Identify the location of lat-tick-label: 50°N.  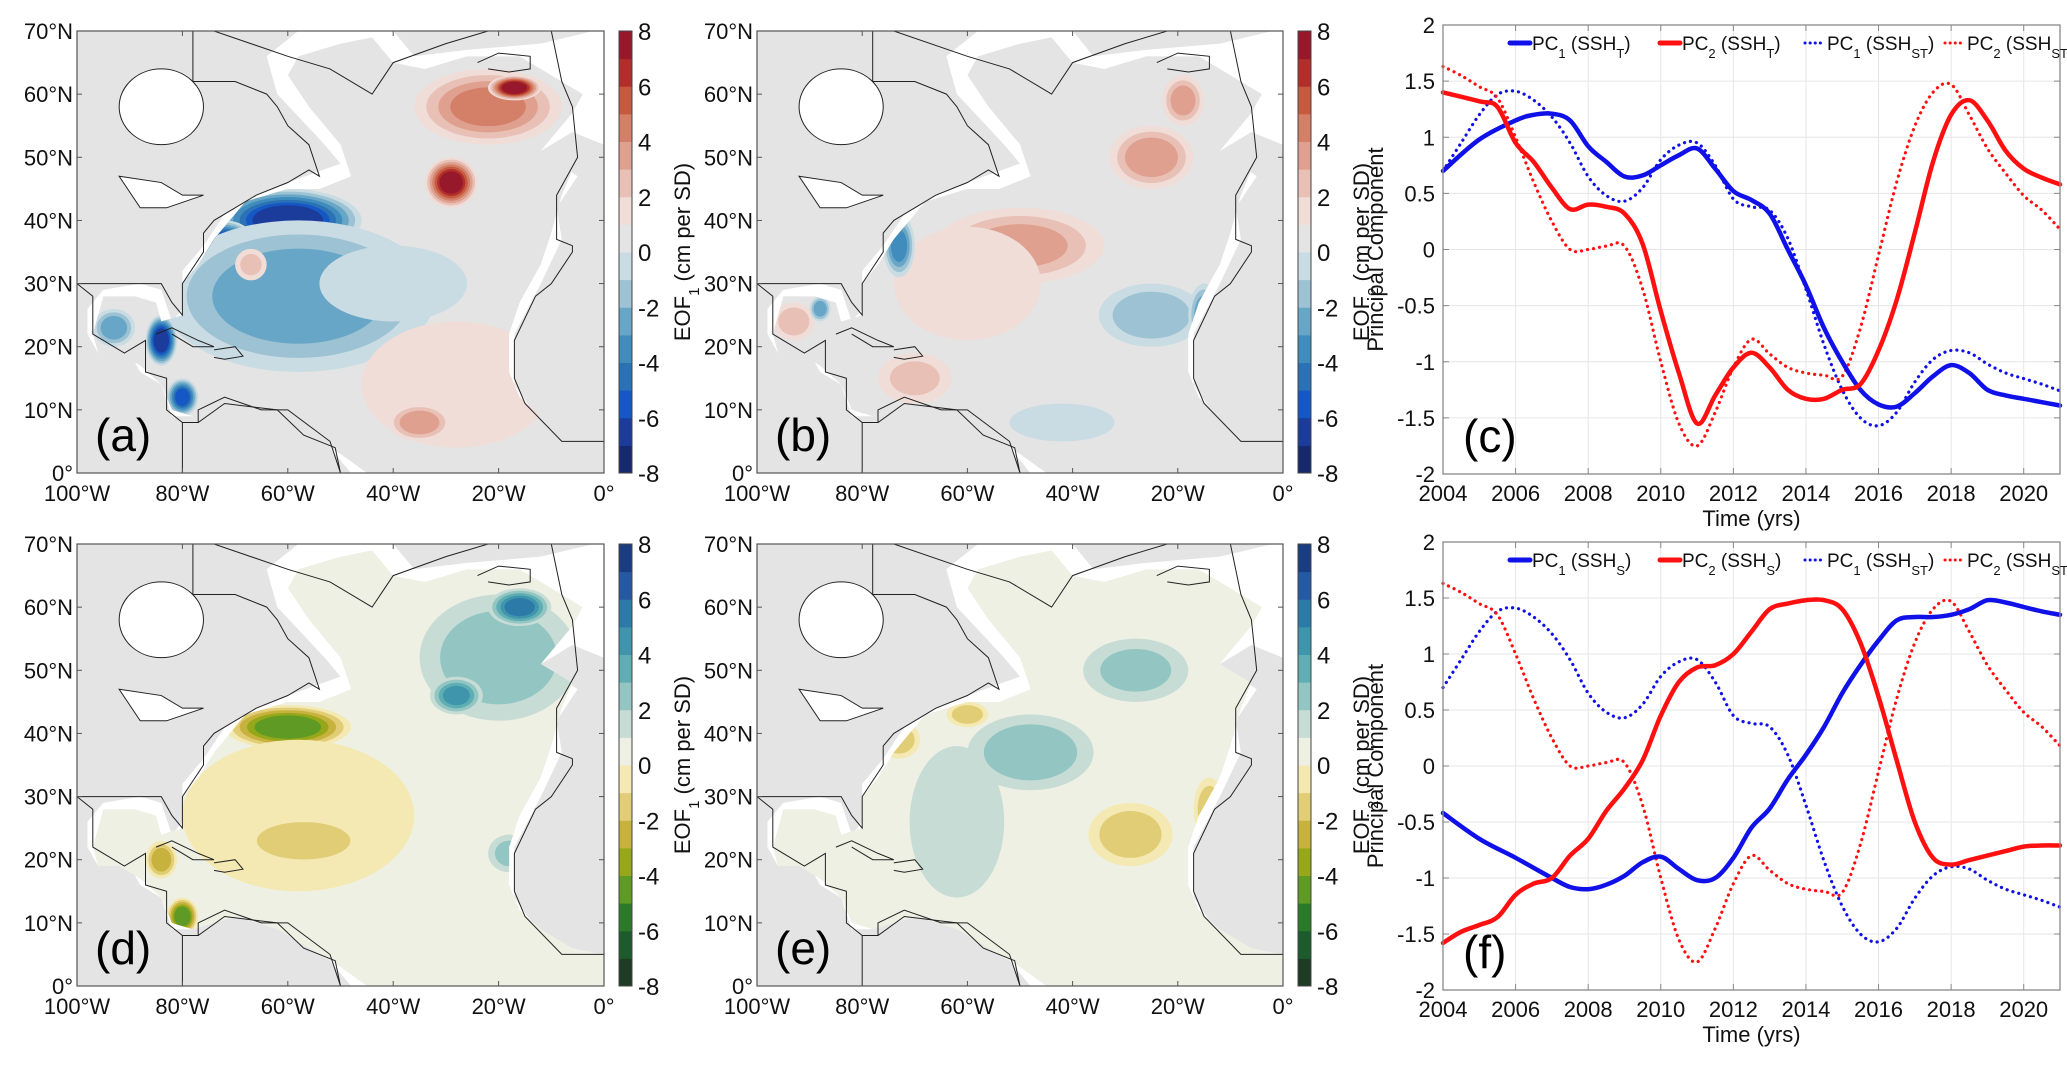
(48, 157).